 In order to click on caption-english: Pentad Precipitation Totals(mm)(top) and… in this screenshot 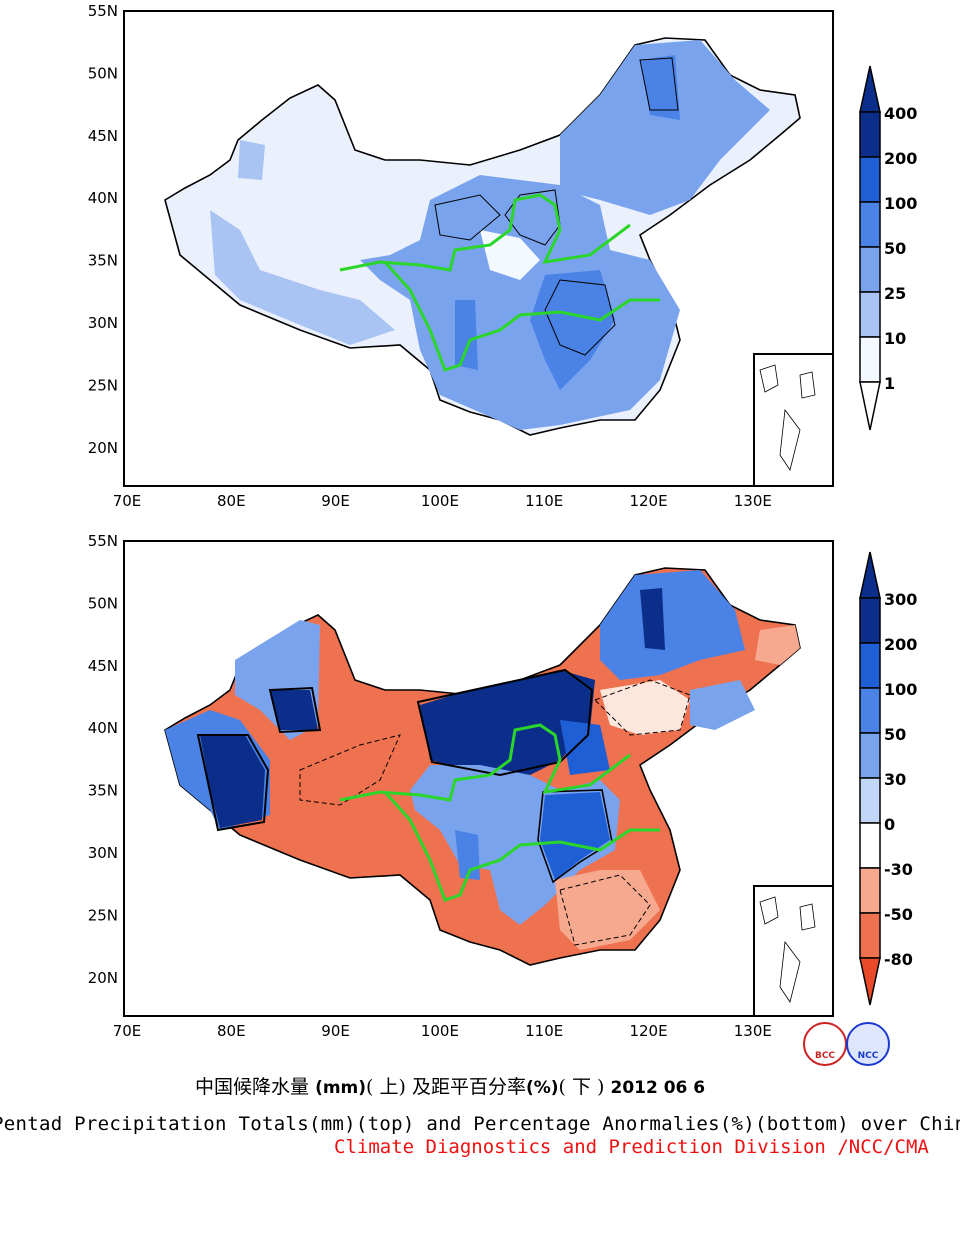, I will do `click(480, 1124)`.